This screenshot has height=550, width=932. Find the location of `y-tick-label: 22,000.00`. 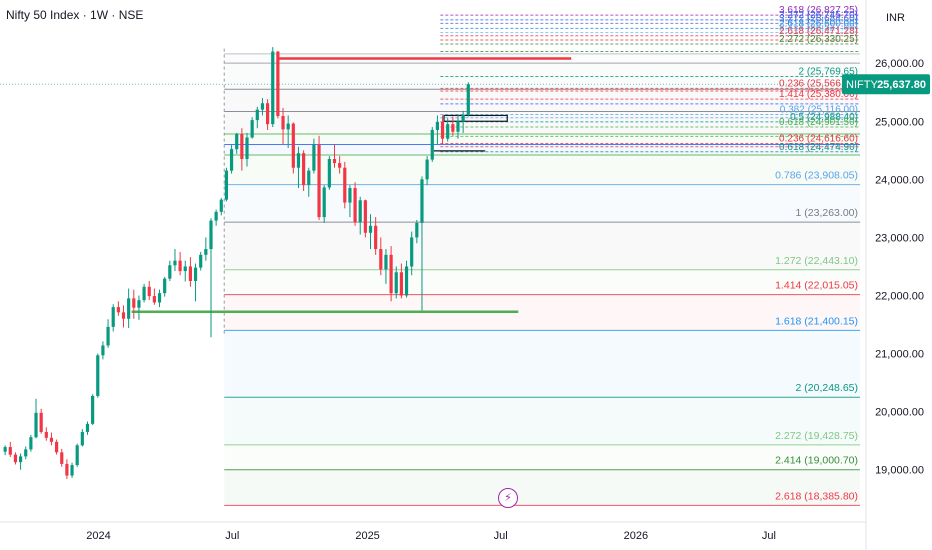

y-tick-label: 22,000.00 is located at coordinates (899, 296).